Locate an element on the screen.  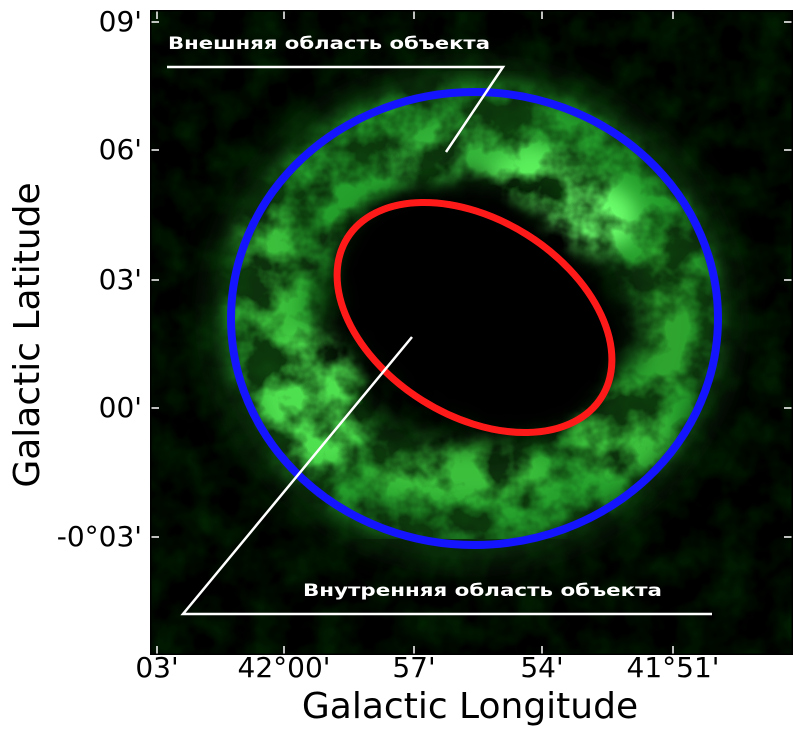
x-tick-label: 42°00' is located at coordinates (284, 667).